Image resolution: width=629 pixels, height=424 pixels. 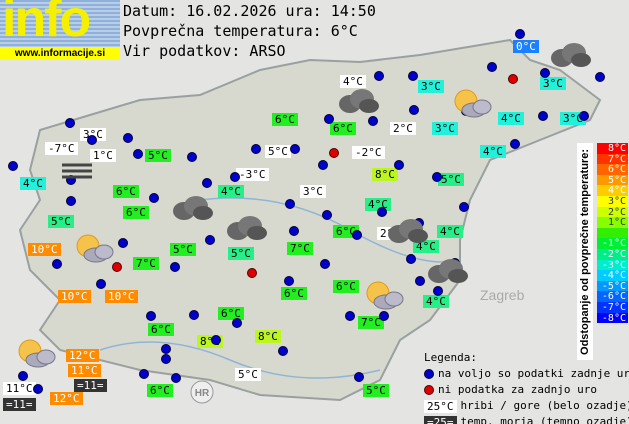 What do you see at coordinates (553, 83) in the screenshot?
I see `station-temp-label: 3°C` at bounding box center [553, 83].